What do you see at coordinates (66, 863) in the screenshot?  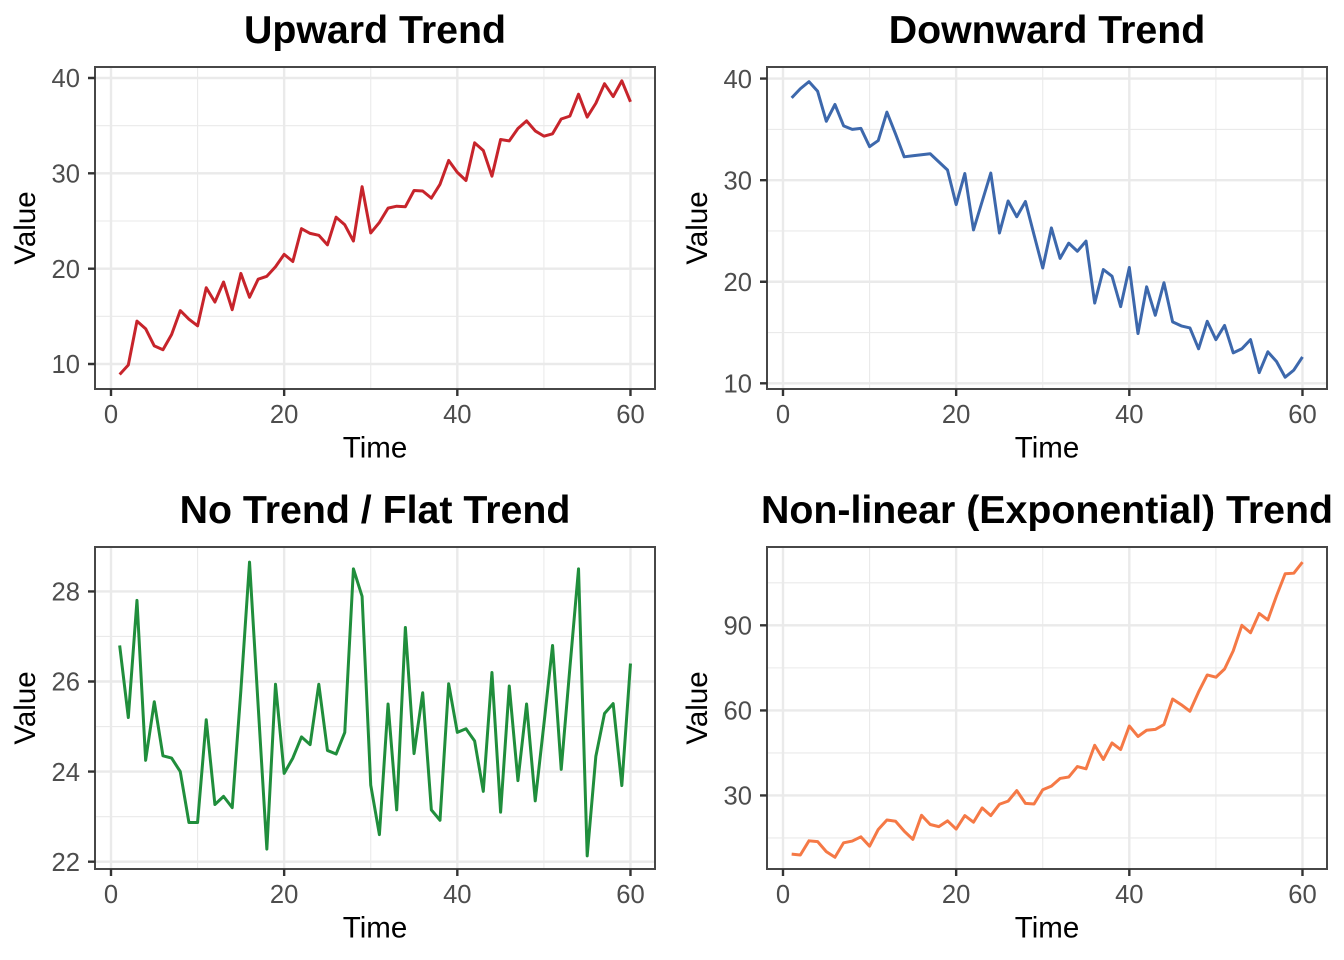 I see `svg-text: 22` at bounding box center [66, 863].